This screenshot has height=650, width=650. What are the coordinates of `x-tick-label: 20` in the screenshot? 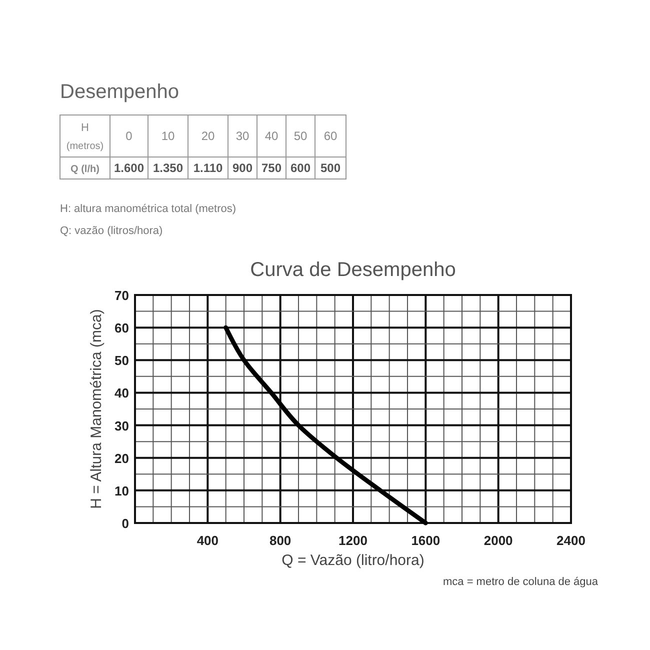 It's located at (208, 136).